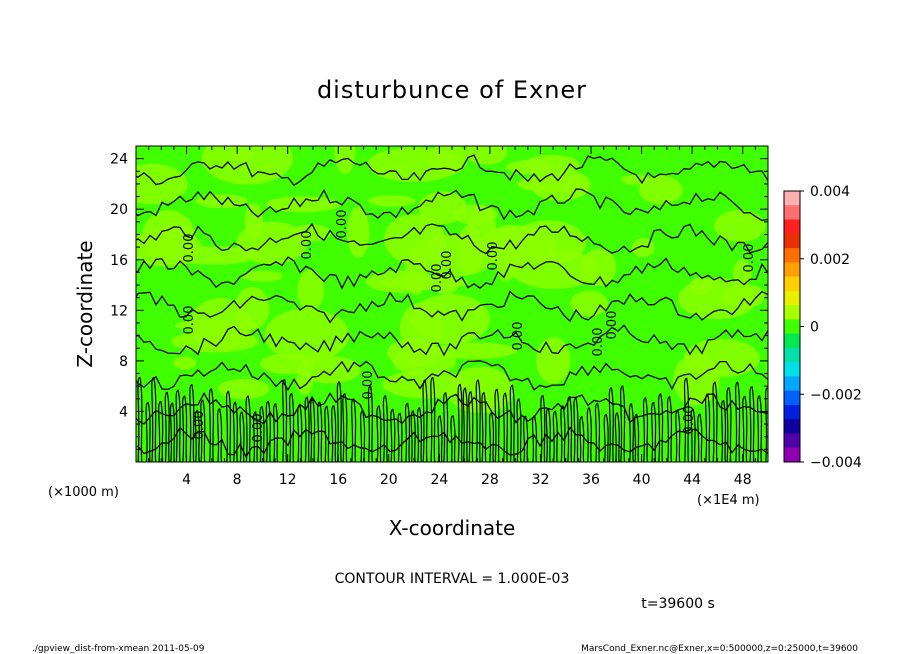  I want to click on chart-title: disturbunce of Exner, so click(452, 90).